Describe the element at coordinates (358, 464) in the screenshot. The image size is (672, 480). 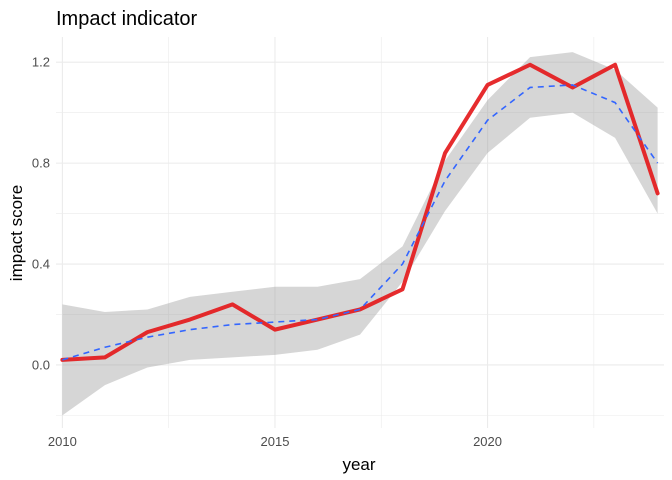
I see `x-axis-label: year` at that location.